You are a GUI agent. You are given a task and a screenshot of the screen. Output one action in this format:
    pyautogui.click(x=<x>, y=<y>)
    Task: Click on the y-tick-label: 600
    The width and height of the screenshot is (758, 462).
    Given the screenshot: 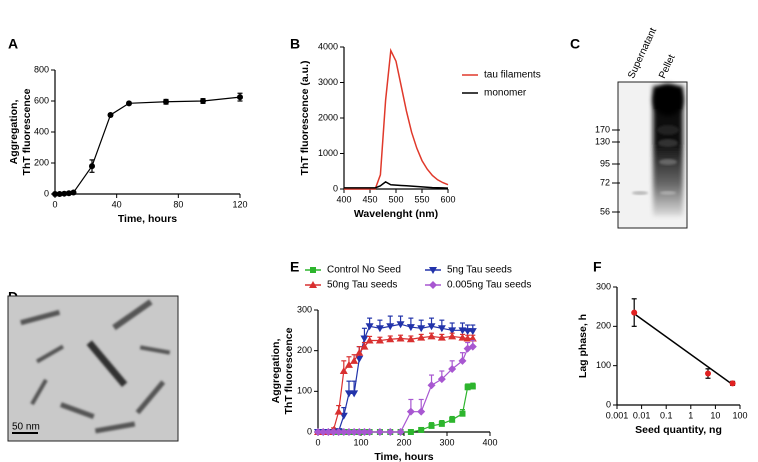 What is the action you would take?
    pyautogui.click(x=41, y=100)
    